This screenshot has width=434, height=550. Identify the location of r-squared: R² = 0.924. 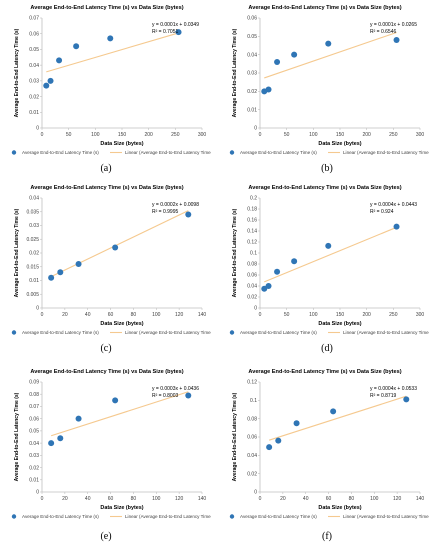
(382, 212).